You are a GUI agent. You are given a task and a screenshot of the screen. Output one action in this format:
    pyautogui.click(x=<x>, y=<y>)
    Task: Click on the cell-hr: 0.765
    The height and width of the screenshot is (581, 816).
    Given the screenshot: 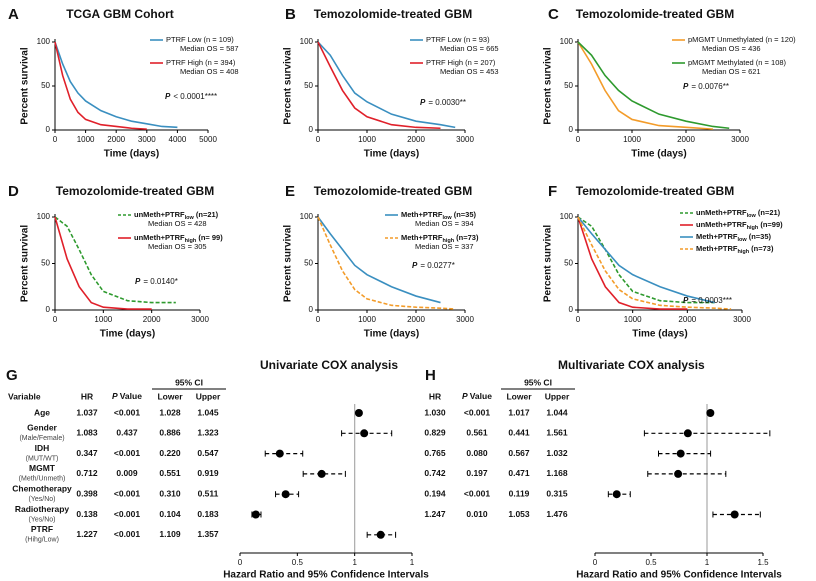 What is the action you would take?
    pyautogui.click(x=435, y=453)
    